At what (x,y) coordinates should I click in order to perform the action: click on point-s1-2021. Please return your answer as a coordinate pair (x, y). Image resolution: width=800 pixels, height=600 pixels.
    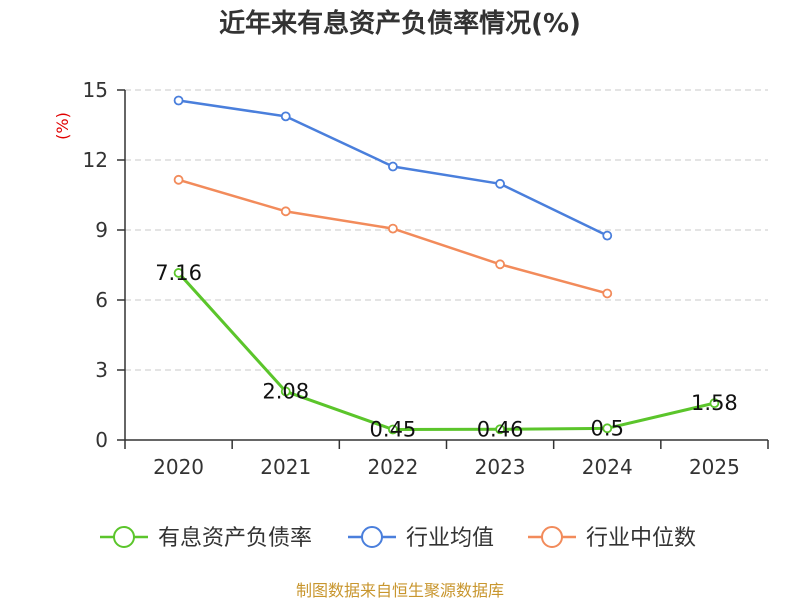
    Looking at the image, I should click on (285, 116).